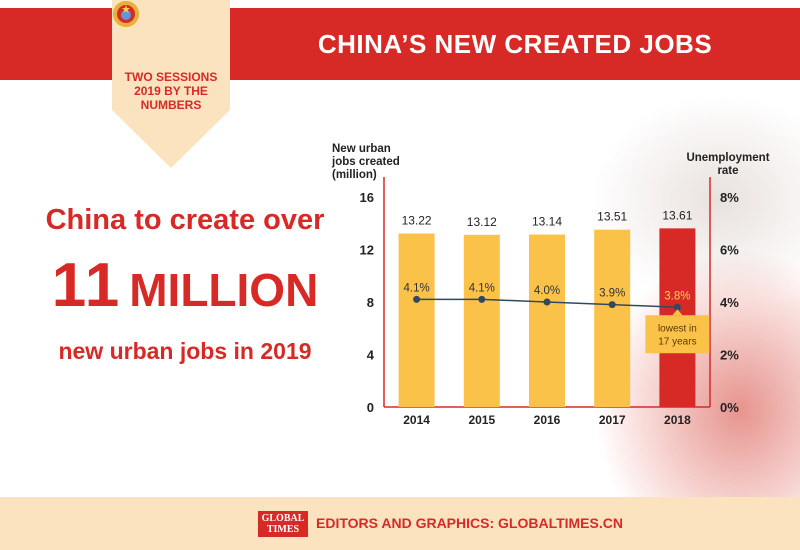  I want to click on bar-value-label: 13.14, so click(547, 222).